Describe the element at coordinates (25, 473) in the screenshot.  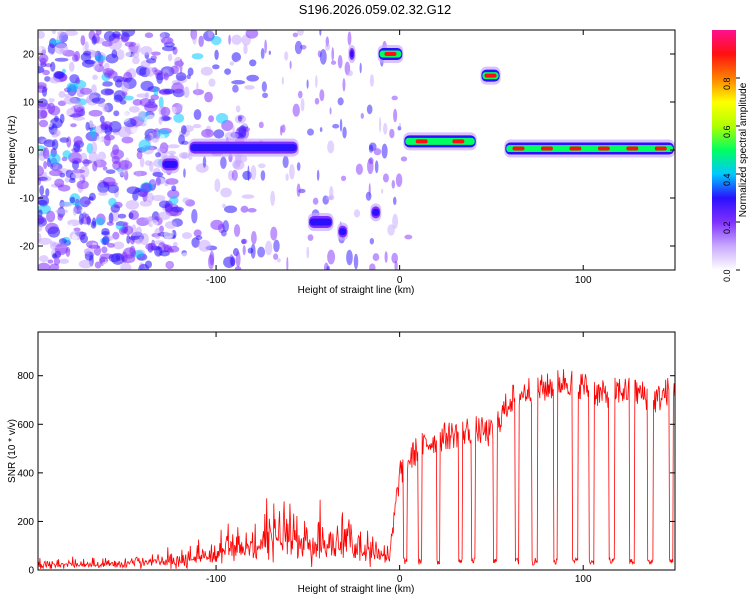
I see `y-tick-label: 400` at that location.